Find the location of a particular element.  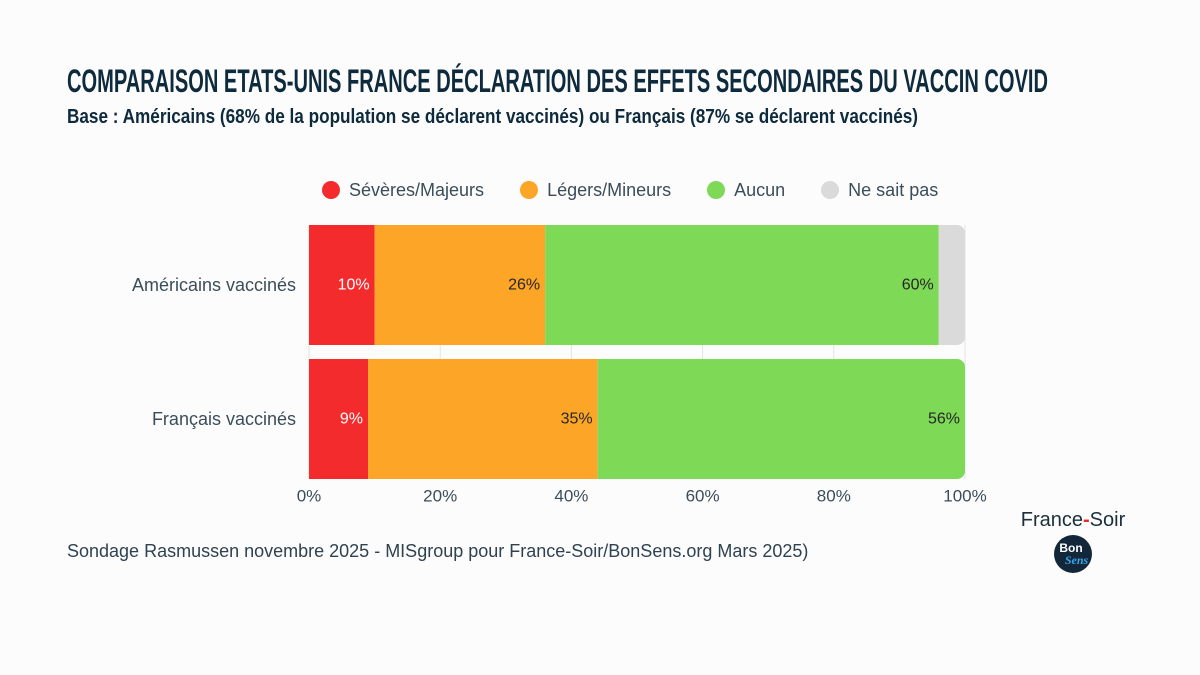

bar-segment-americains-vaccines-legers-mineurs is located at coordinates (460, 285).